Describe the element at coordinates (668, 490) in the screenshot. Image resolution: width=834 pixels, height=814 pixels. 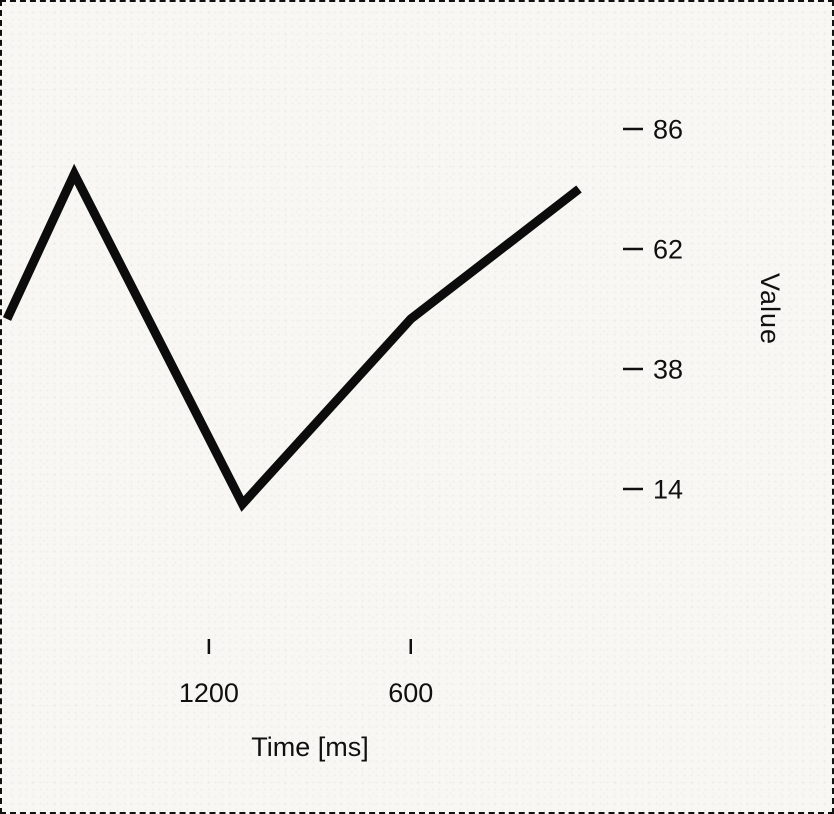
I see `y-tick-label: 14` at that location.